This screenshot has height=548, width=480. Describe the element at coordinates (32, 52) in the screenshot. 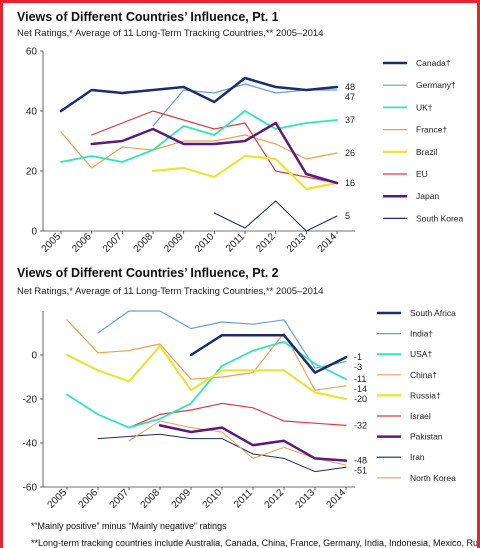

I see `y-tick-label: 60` at that location.